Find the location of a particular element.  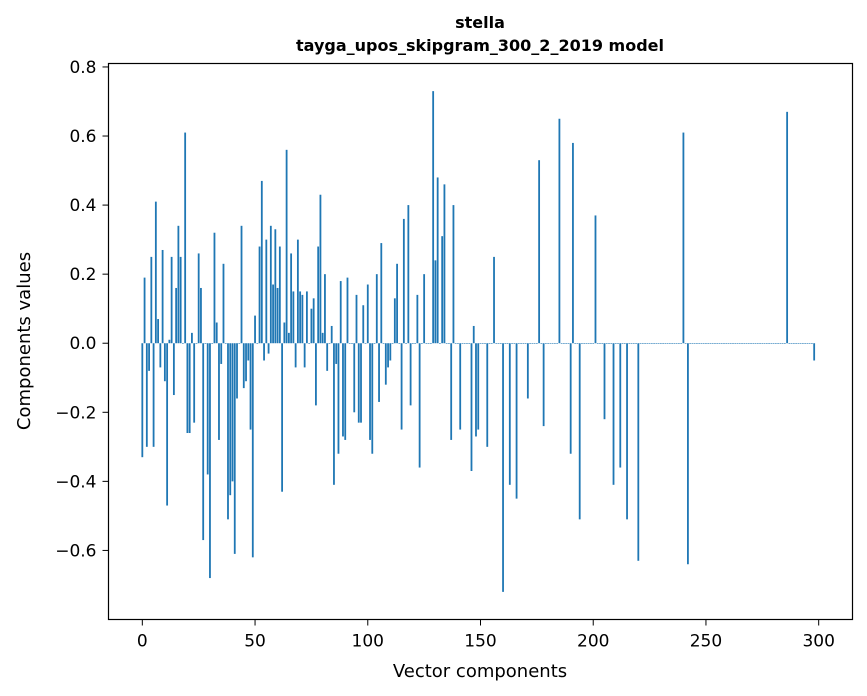

x-tick-label: 300 is located at coordinates (818, 642).